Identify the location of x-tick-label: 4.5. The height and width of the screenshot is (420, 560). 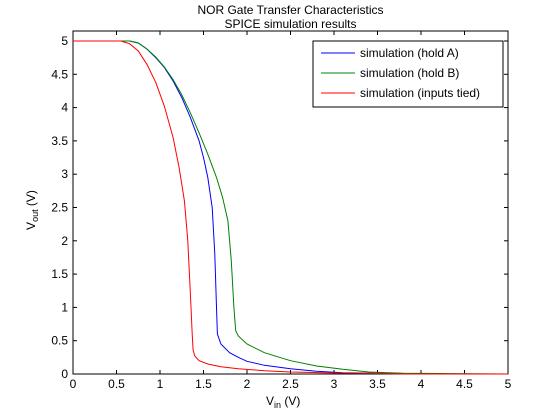
(464, 384).